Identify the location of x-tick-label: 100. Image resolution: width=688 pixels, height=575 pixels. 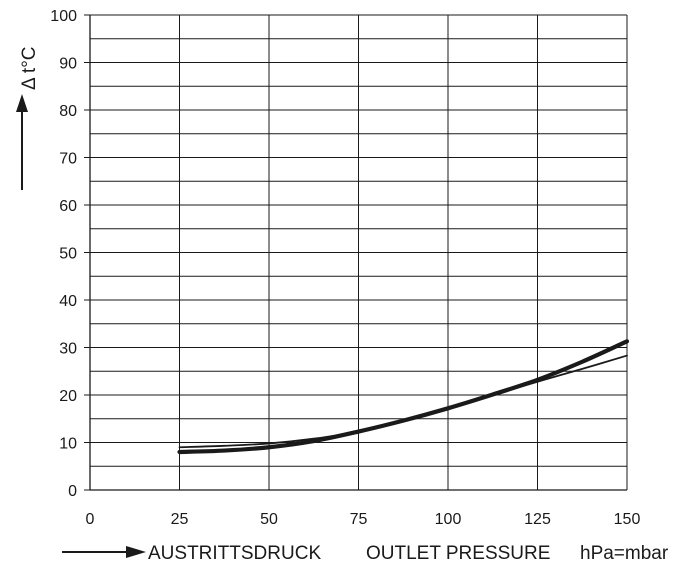
(448, 519).